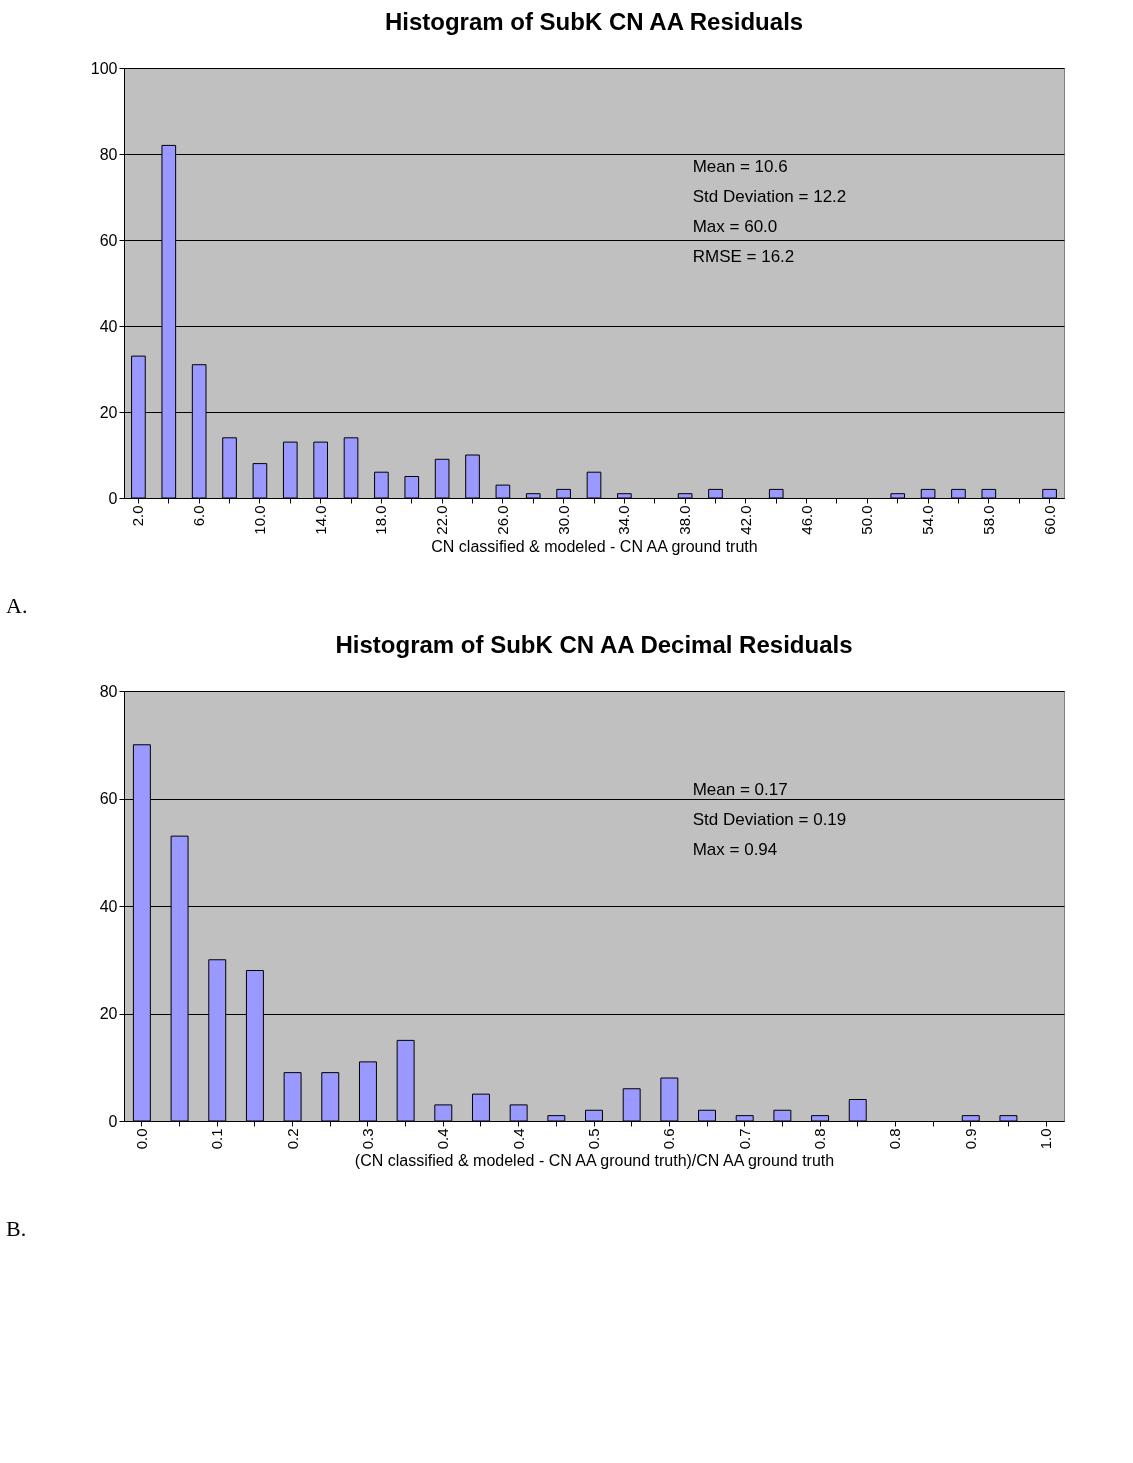 This screenshot has height=1463, width=1133. I want to click on annotation: Max = 60.0, so click(735, 226).